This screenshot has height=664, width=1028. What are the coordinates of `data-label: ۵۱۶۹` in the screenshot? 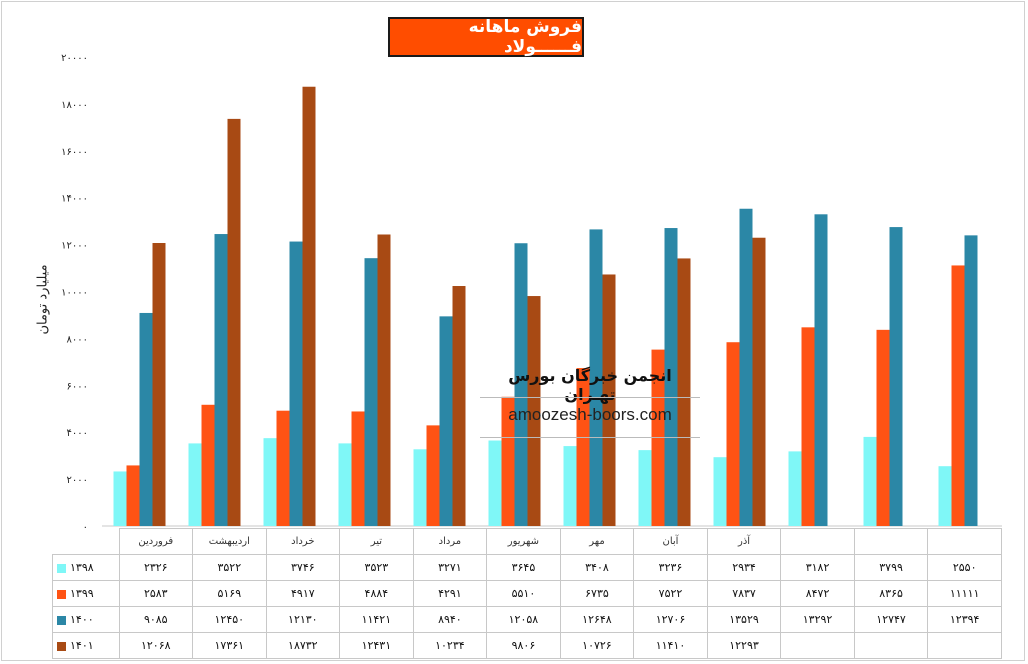 It's located at (229, 593).